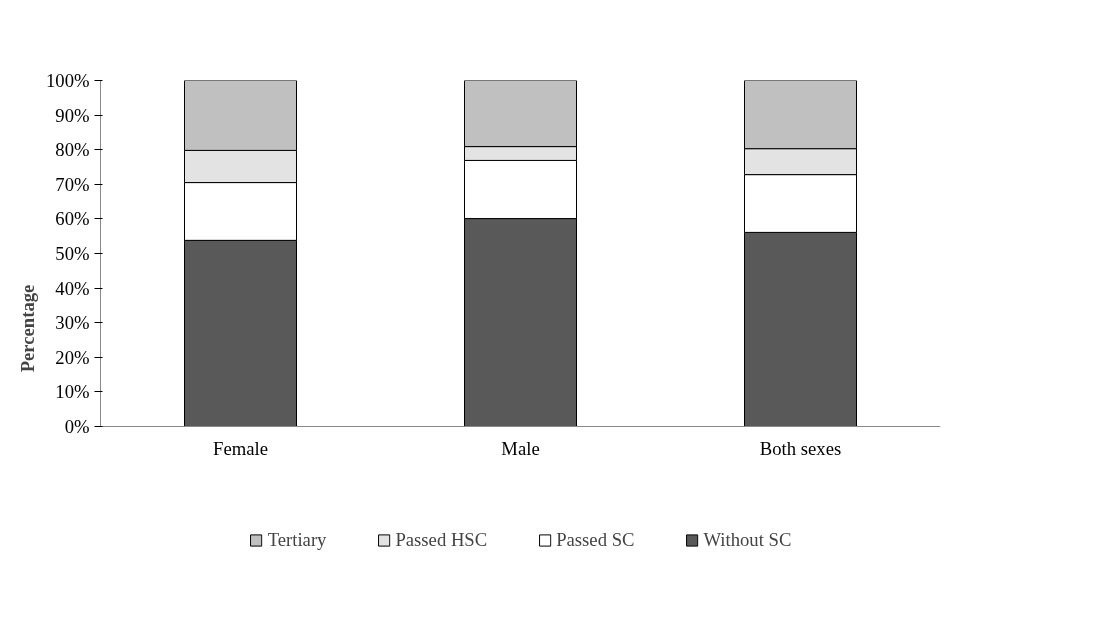  I want to click on x-tick-label: Male, so click(520, 448).